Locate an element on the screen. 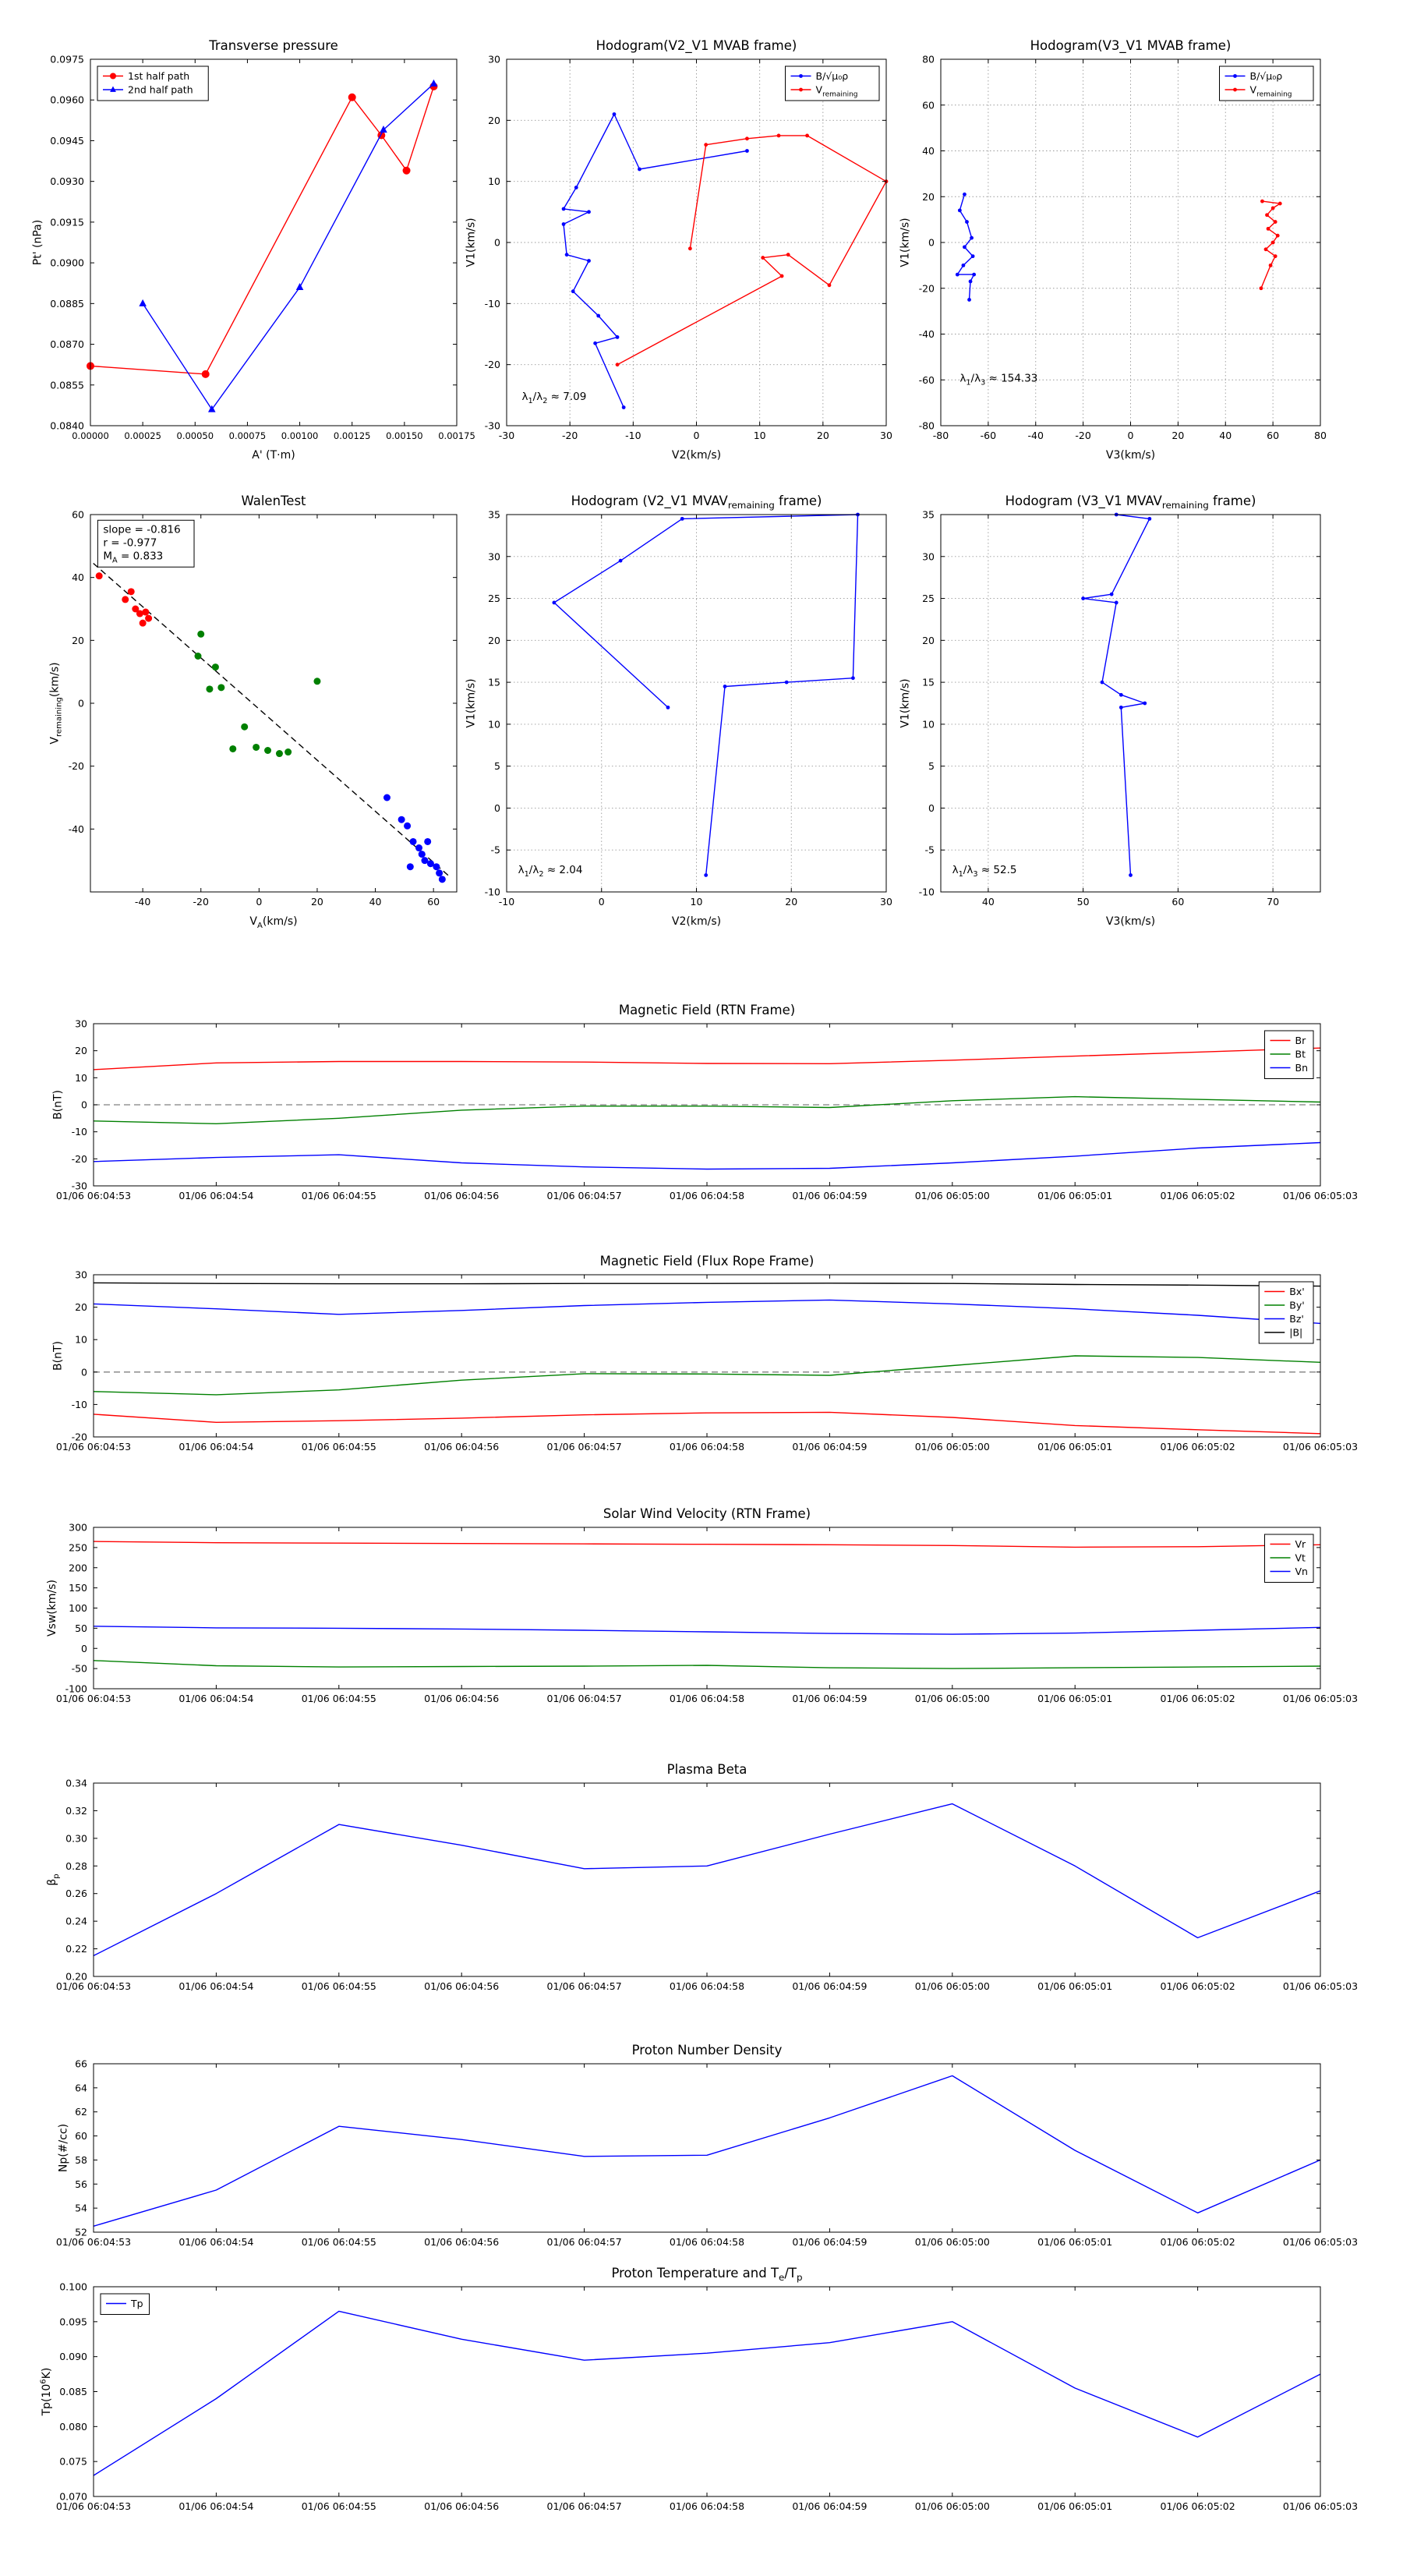  series-v-remaining-hodogram is located at coordinates (1116, 694).